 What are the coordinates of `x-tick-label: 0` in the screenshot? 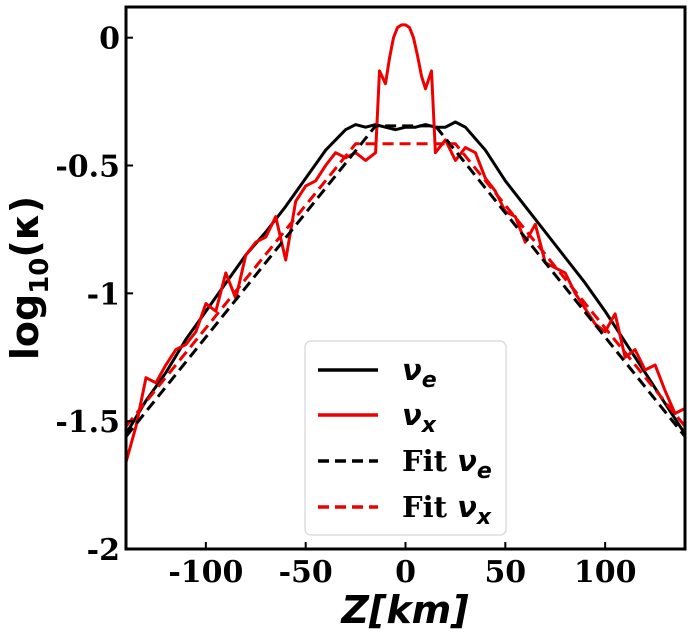 It's located at (405, 572).